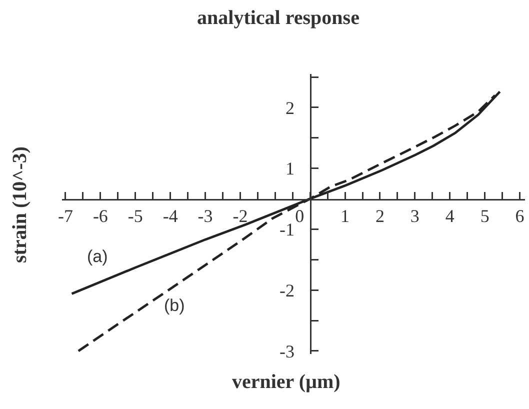 The width and height of the screenshot is (529, 409). What do you see at coordinates (290, 108) in the screenshot?
I see `y-tick-label: 2` at bounding box center [290, 108].